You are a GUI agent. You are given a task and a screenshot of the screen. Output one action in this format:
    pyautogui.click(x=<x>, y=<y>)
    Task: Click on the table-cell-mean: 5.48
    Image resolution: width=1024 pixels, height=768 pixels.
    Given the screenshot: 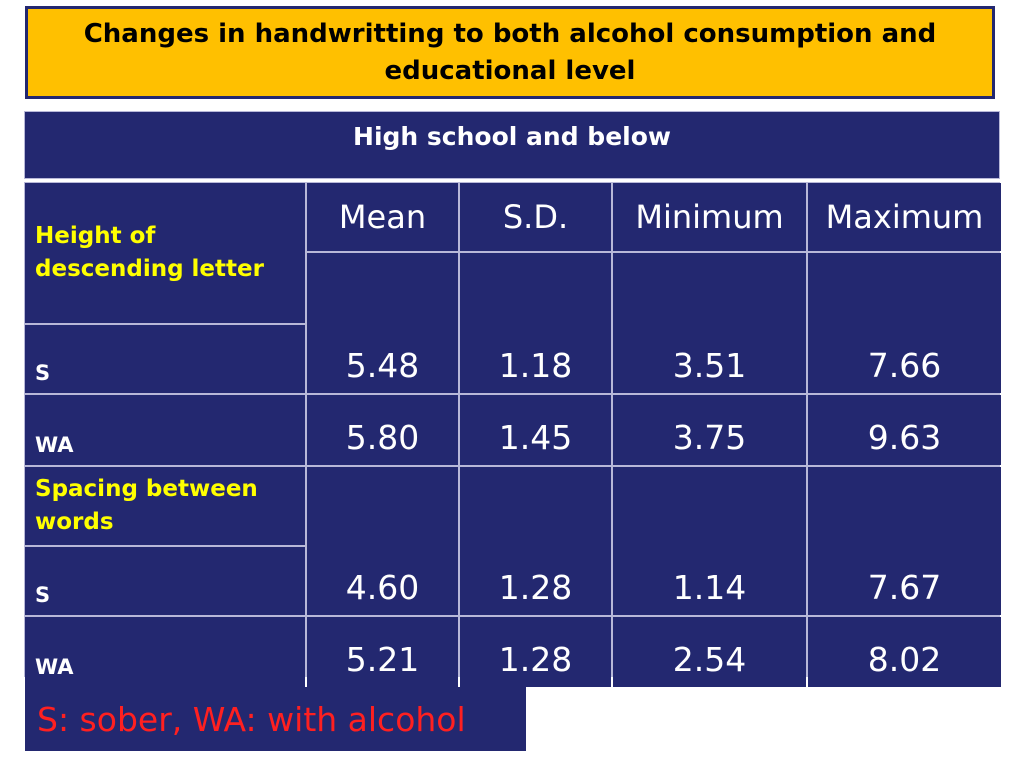 What is the action you would take?
    pyautogui.click(x=382, y=323)
    